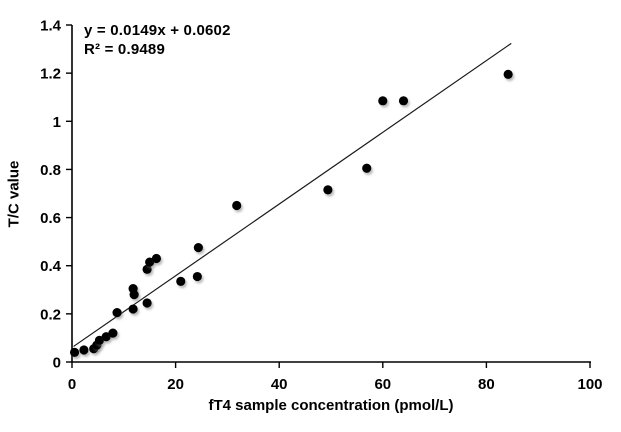 The height and width of the screenshot is (432, 621). Describe the element at coordinates (382, 384) in the screenshot. I see `x-tick-label: 60` at that location.